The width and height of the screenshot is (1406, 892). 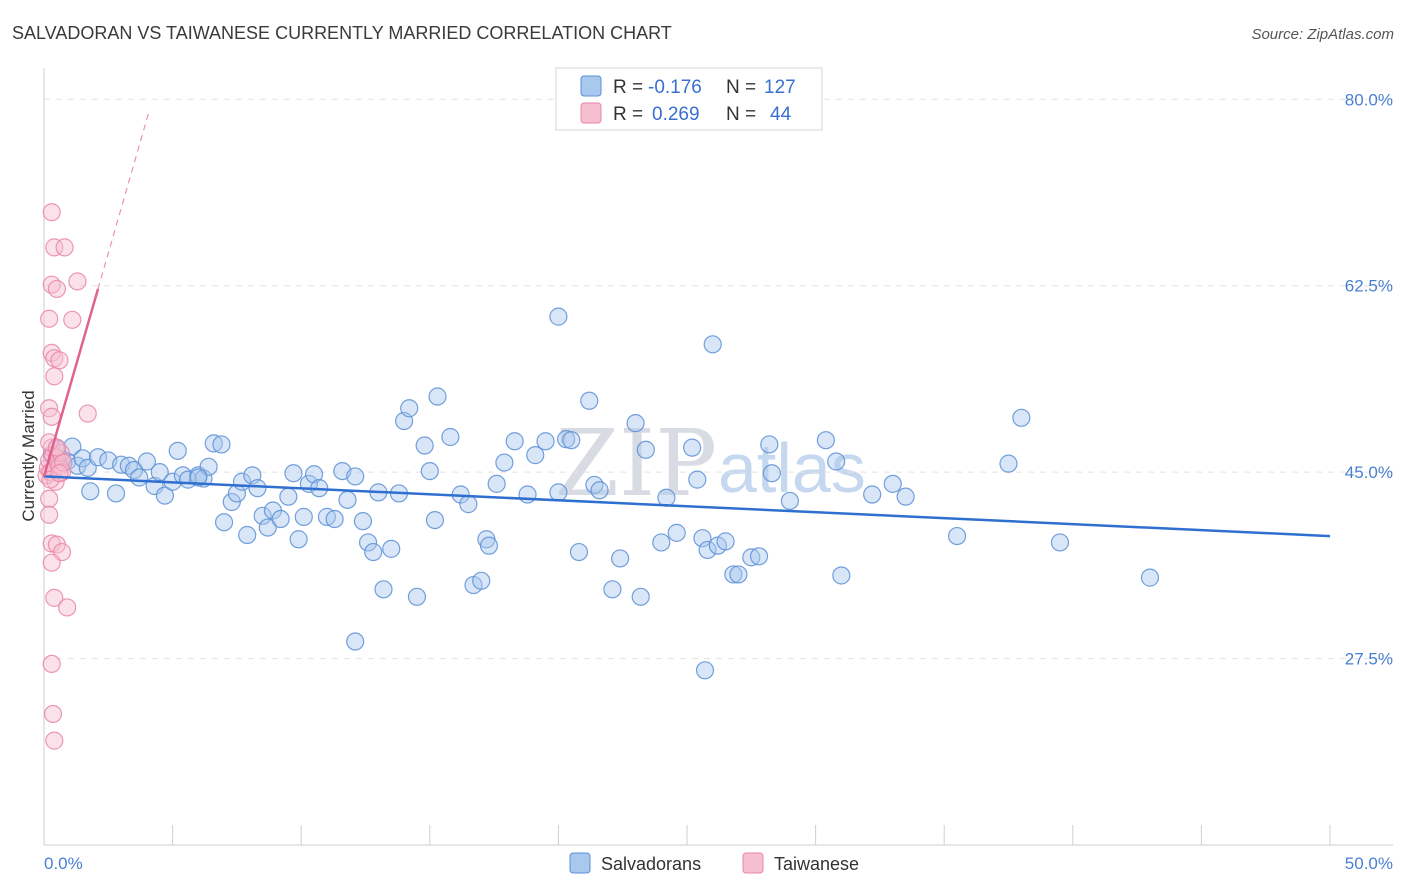 I want to click on bottom-legend: Salvadorans Taiwanese, so click(x=714, y=863).